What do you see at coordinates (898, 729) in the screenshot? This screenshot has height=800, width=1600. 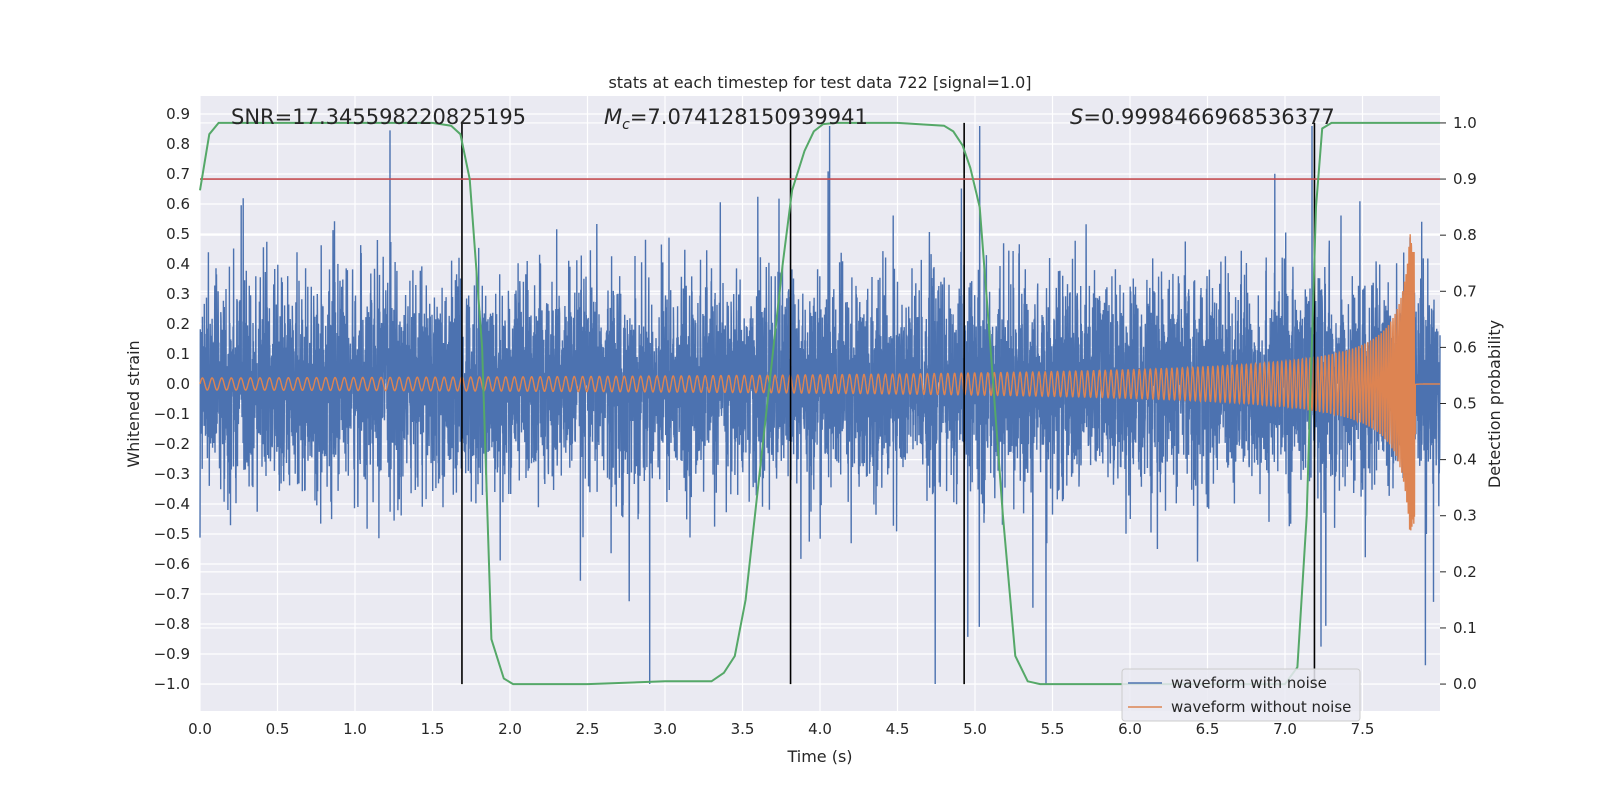 I see `x-tick-label: 4.5` at bounding box center [898, 729].